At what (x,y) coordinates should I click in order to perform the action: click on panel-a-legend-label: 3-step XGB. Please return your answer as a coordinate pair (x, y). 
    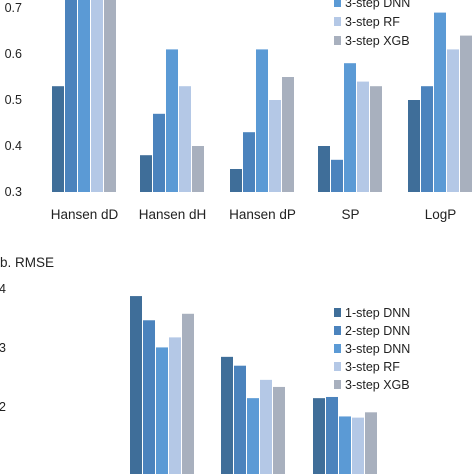
    Looking at the image, I should click on (377, 41).